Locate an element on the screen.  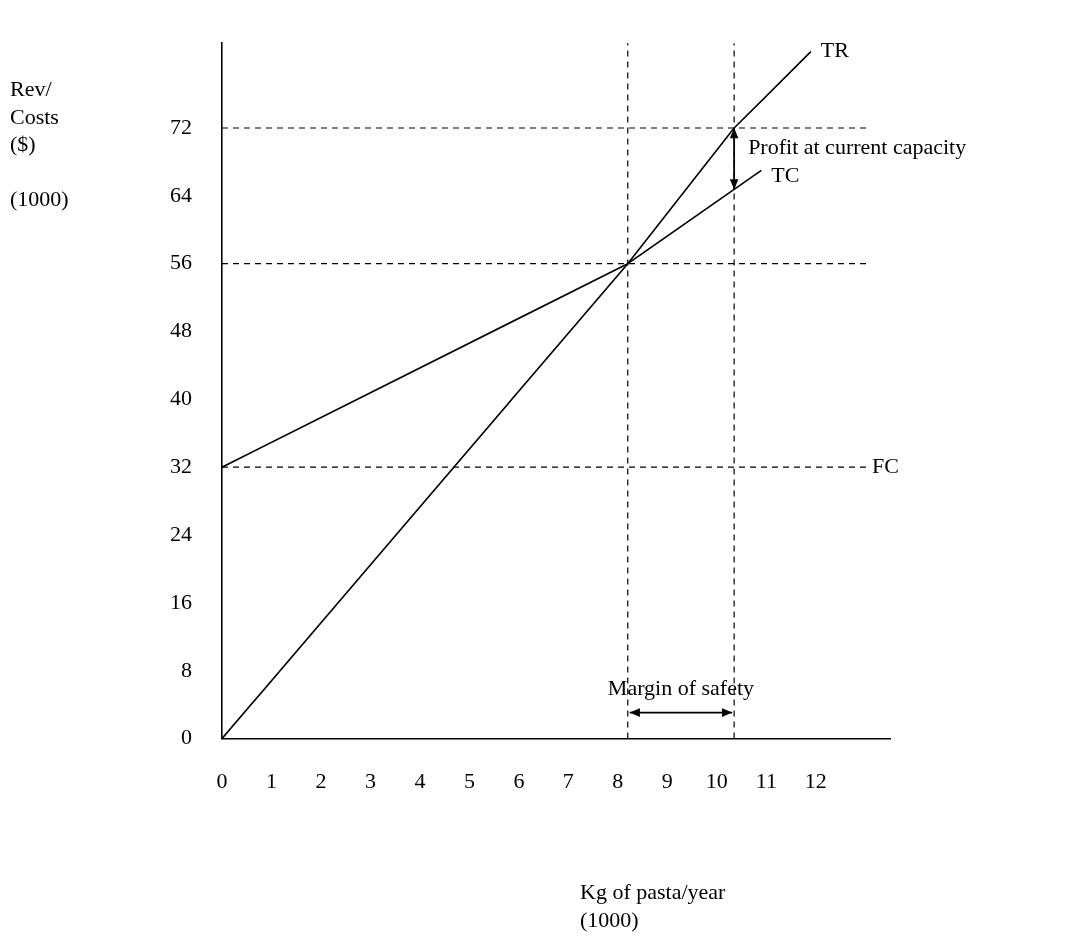
x-tick-label: 7 is located at coordinates (568, 780).